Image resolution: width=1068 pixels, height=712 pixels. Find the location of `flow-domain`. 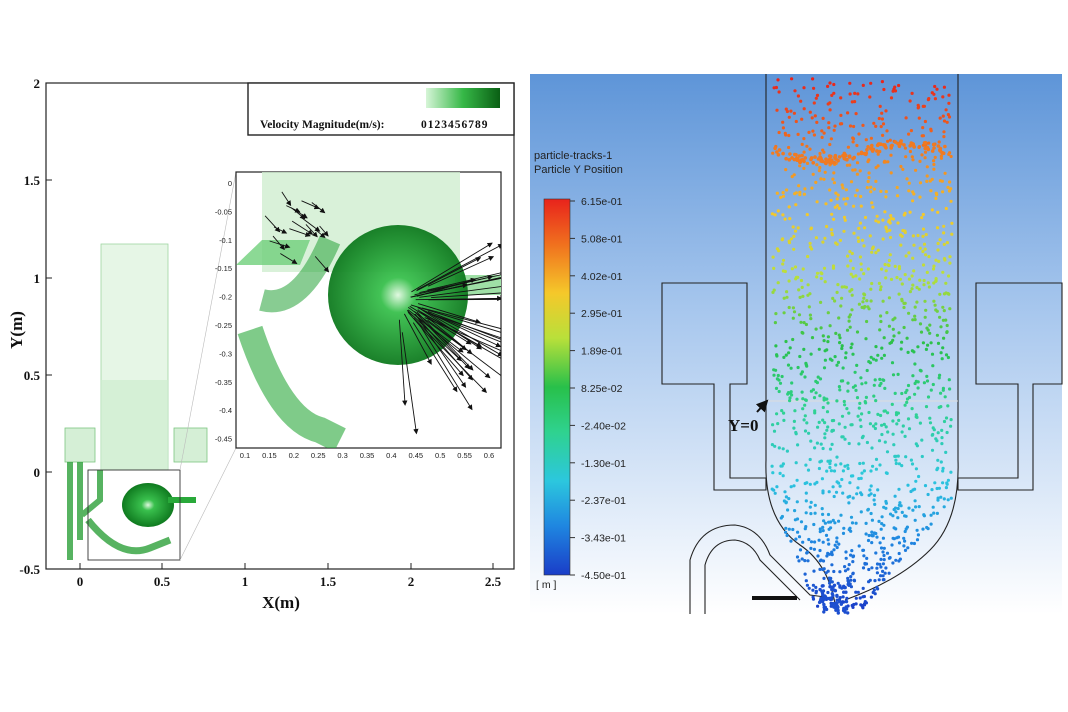

flow-domain is located at coordinates (150, 366).